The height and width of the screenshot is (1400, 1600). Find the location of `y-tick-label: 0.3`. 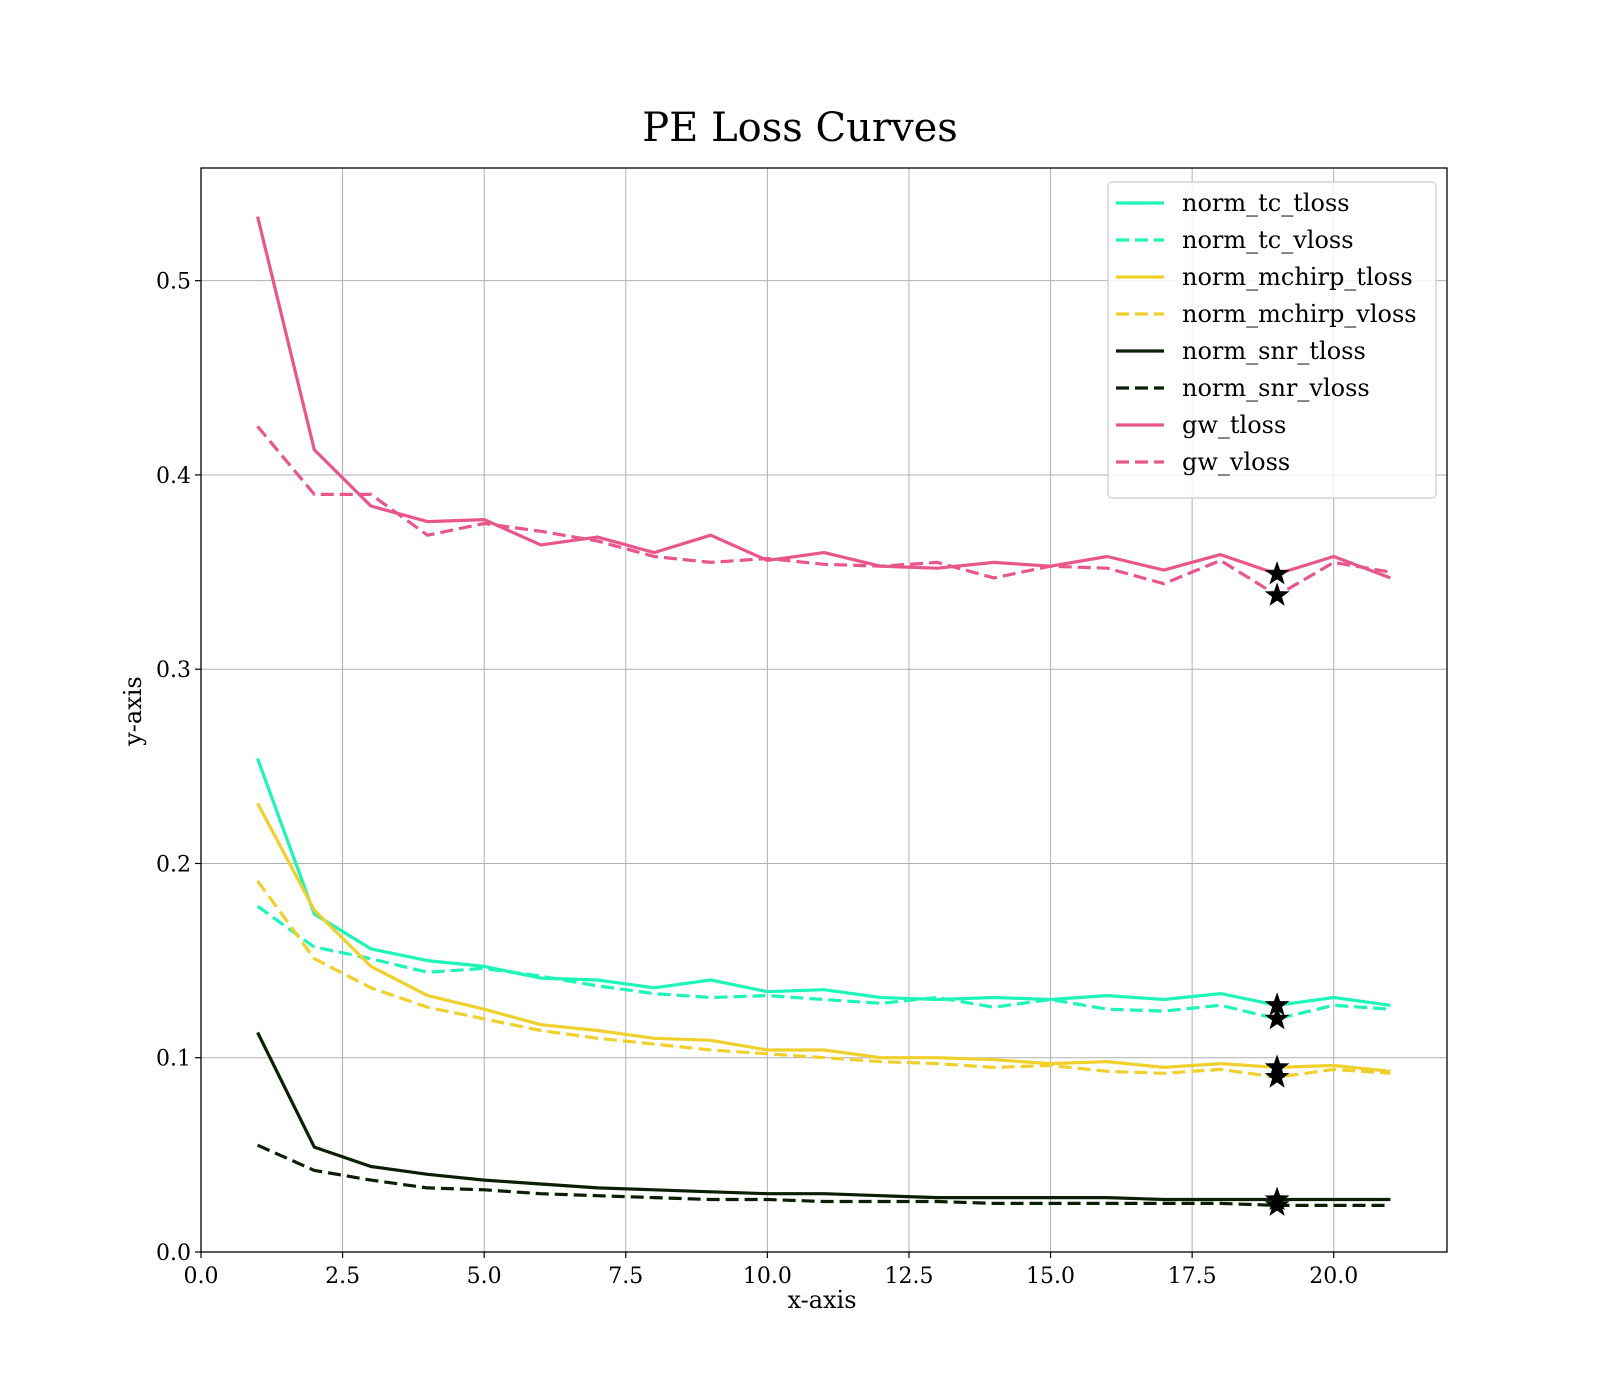

y-tick-label: 0.3 is located at coordinates (173, 670).